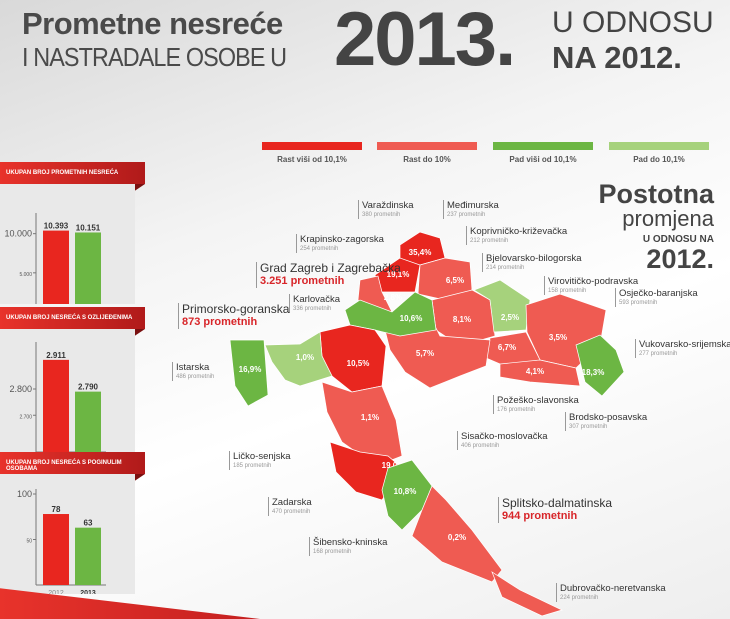 The height and width of the screenshot is (619, 730). Describe the element at coordinates (88, 592) in the screenshot. I see `category-label: 2013` at that location.